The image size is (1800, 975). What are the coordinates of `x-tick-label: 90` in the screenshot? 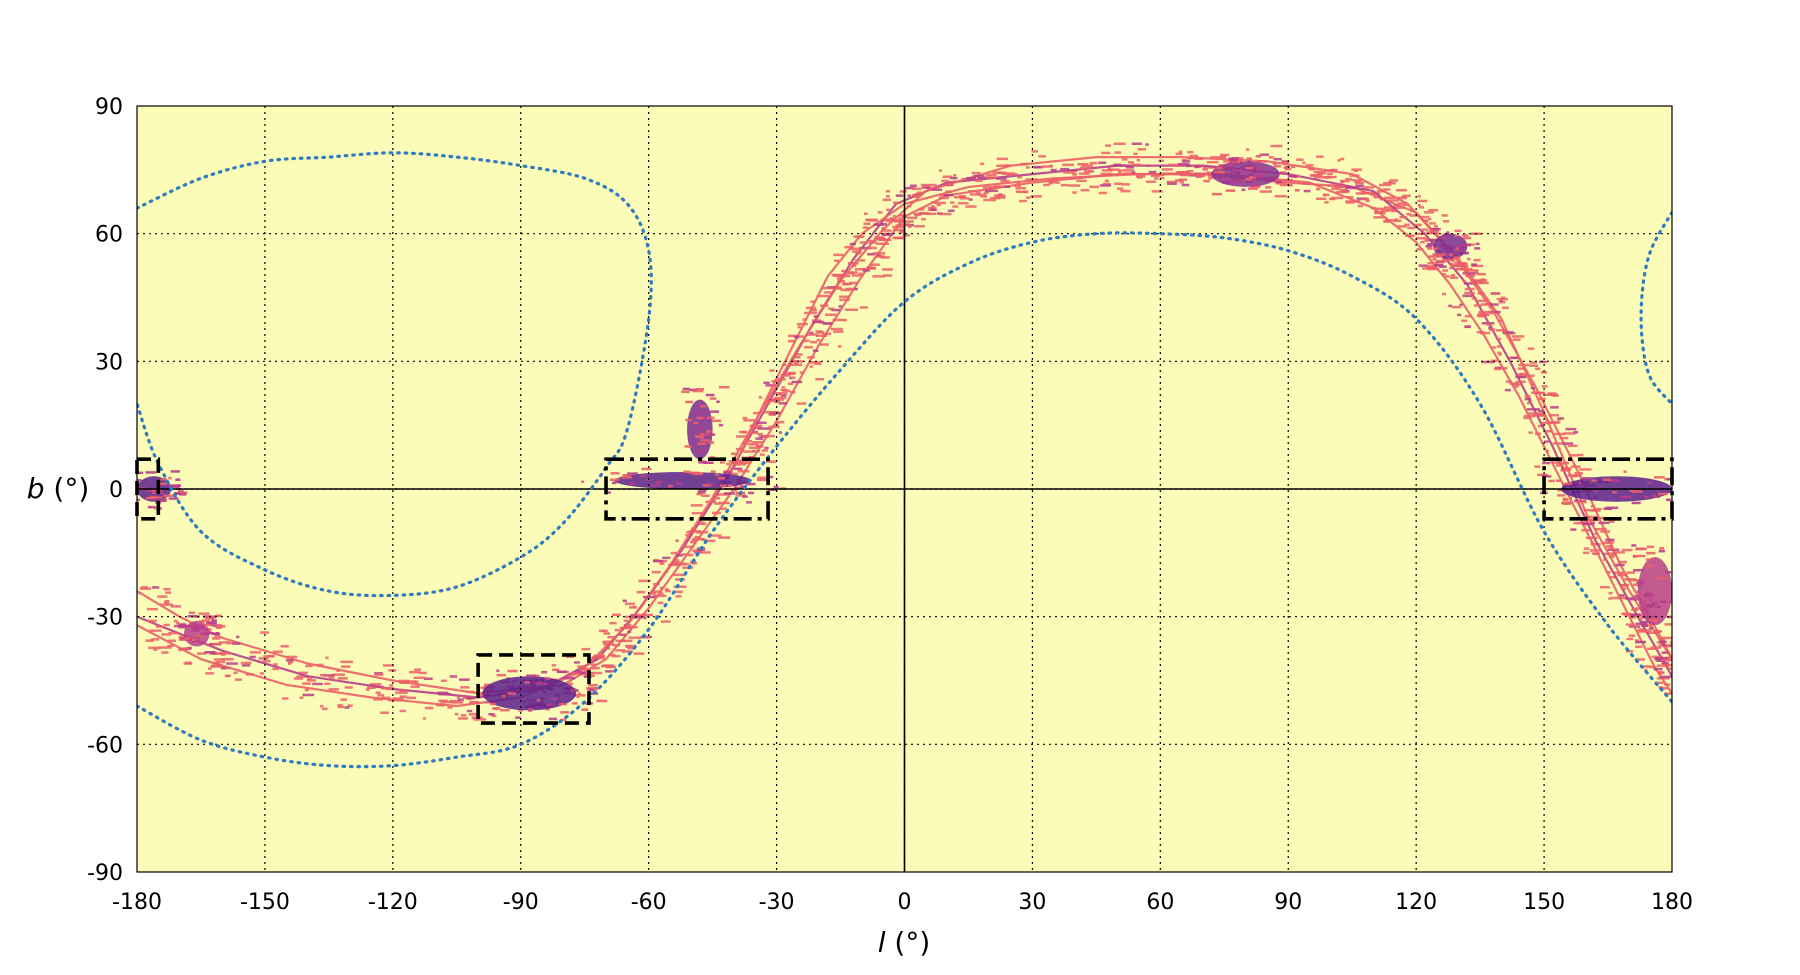 It's located at (1288, 902).